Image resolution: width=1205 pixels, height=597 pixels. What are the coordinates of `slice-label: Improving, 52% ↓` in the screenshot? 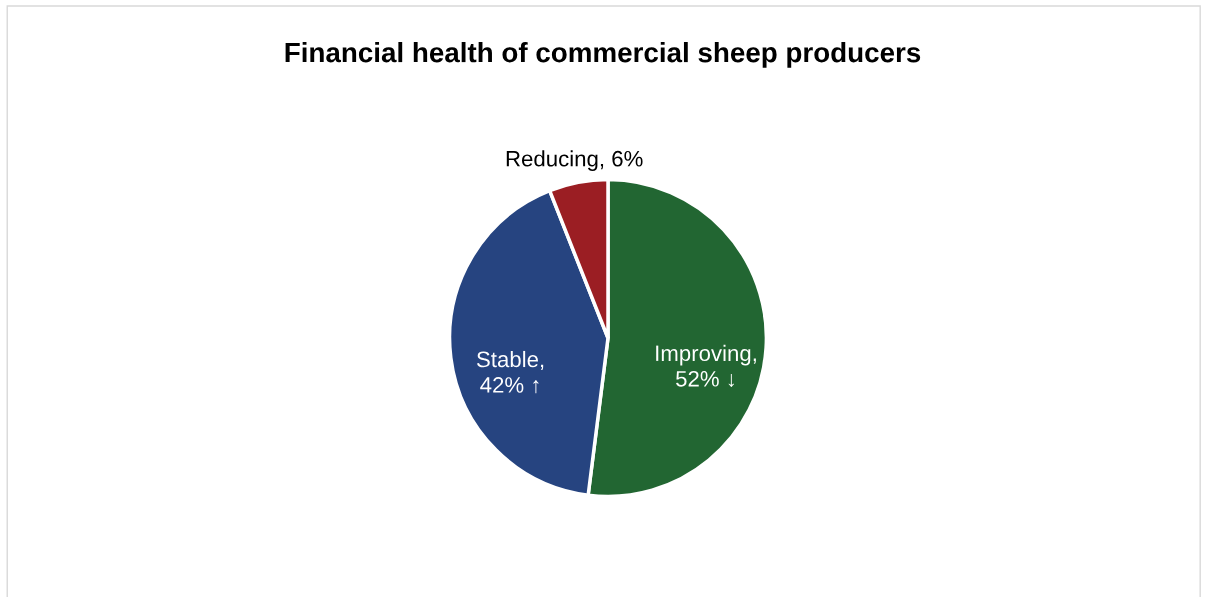 It's located at (706, 366).